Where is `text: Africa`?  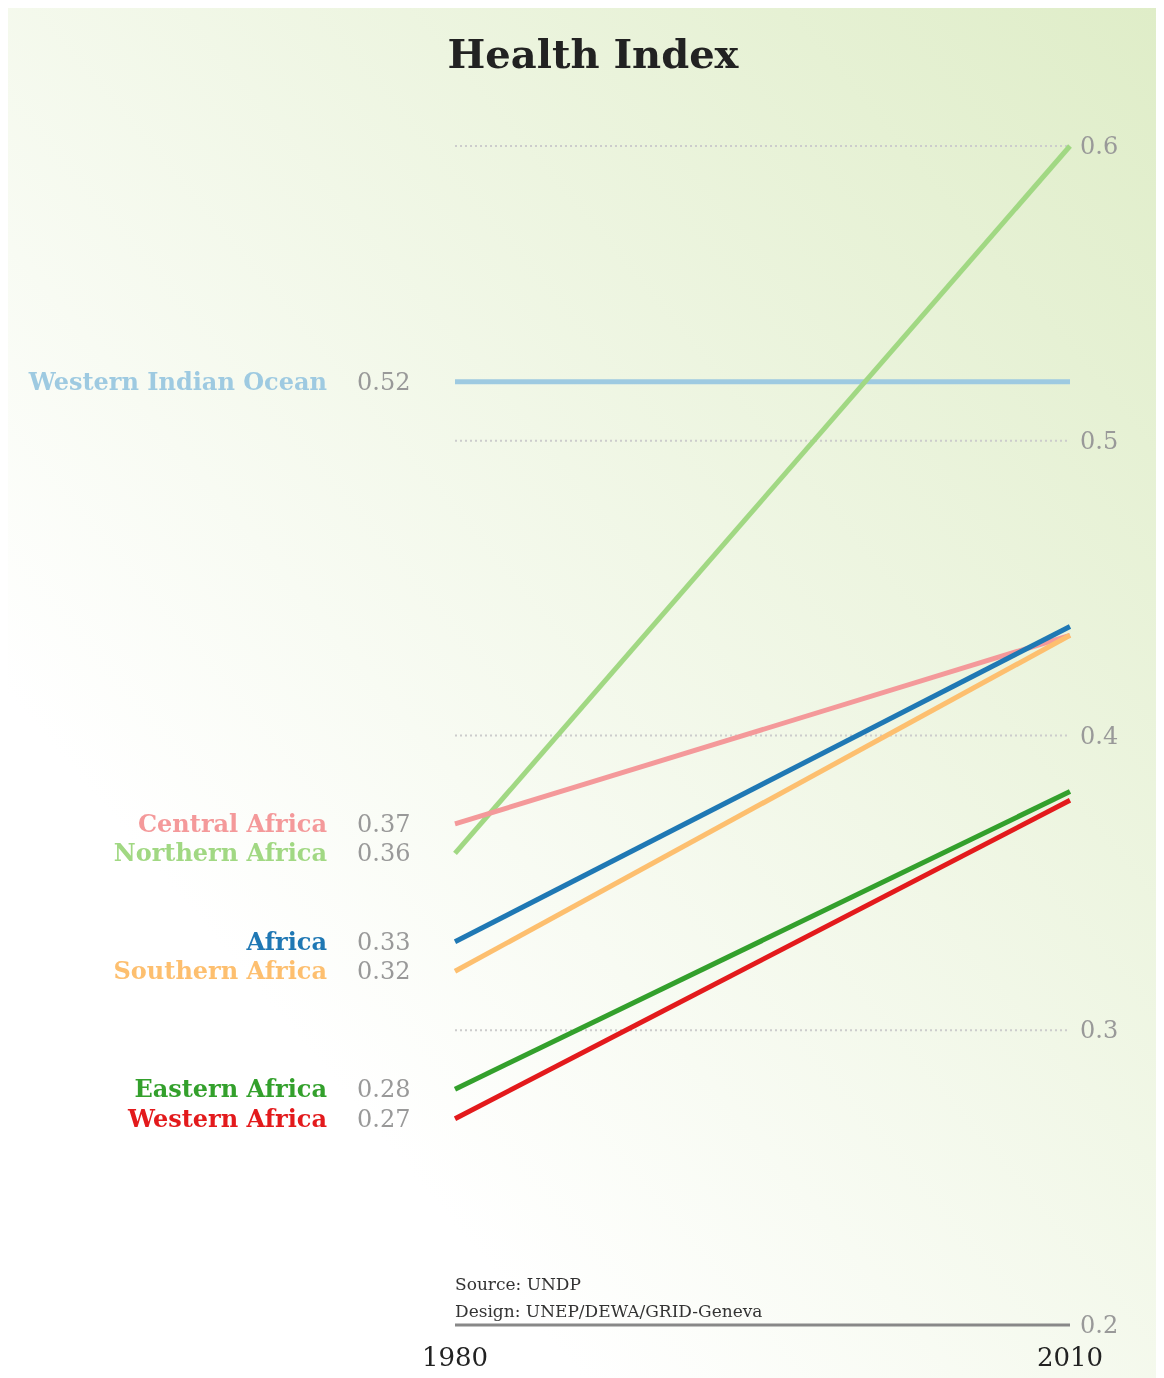 text: Africa is located at coordinates (286, 941).